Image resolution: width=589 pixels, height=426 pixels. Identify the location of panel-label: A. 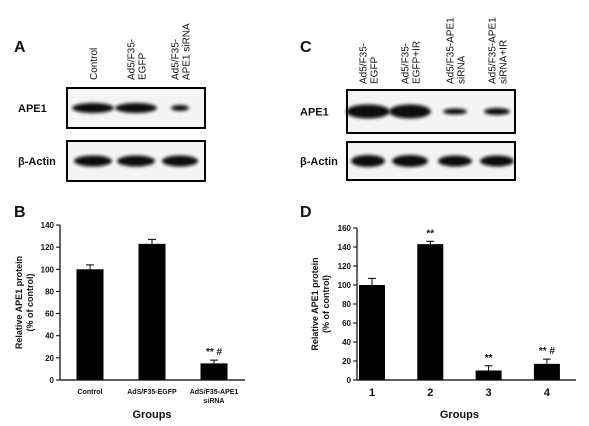
(20, 47).